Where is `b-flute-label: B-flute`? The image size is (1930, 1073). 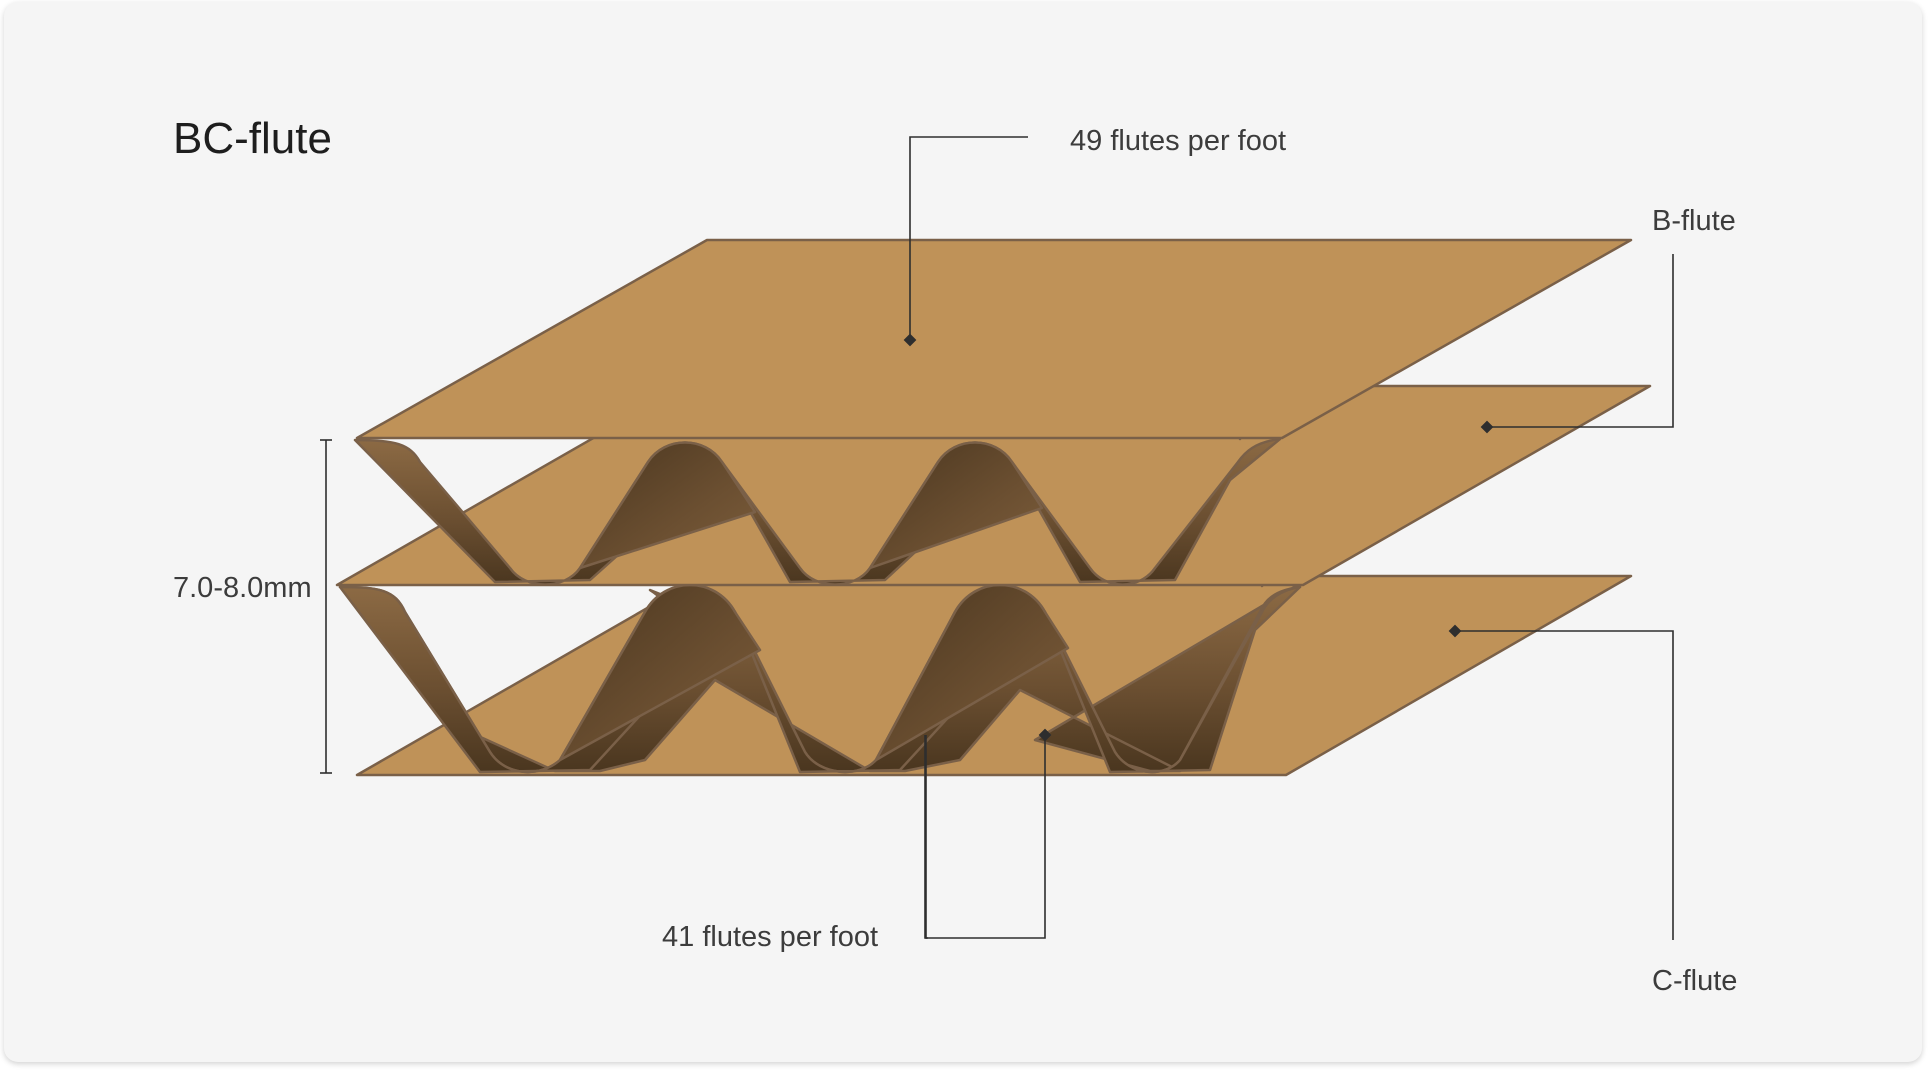
b-flute-label: B-flute is located at coordinates (1694, 221).